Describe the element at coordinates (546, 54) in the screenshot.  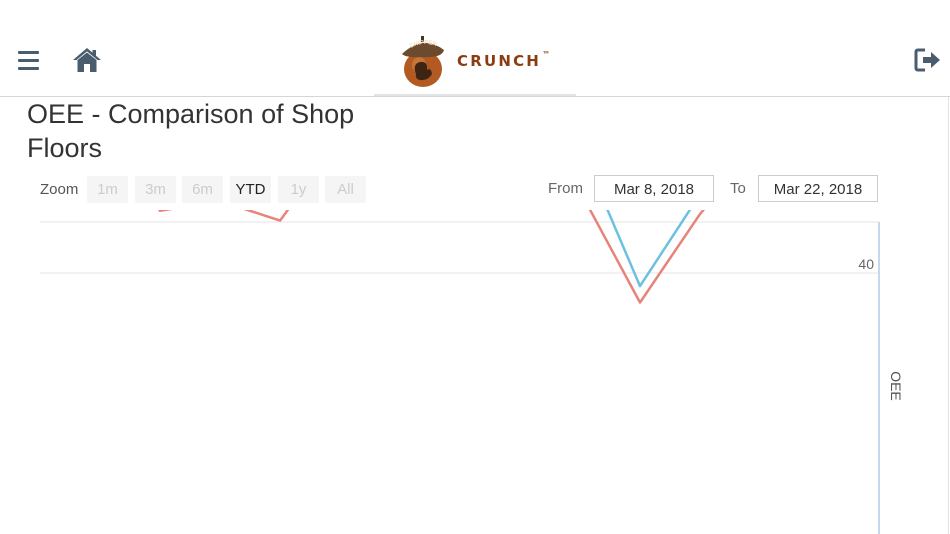
I see `trademark-symbol: ™` at that location.